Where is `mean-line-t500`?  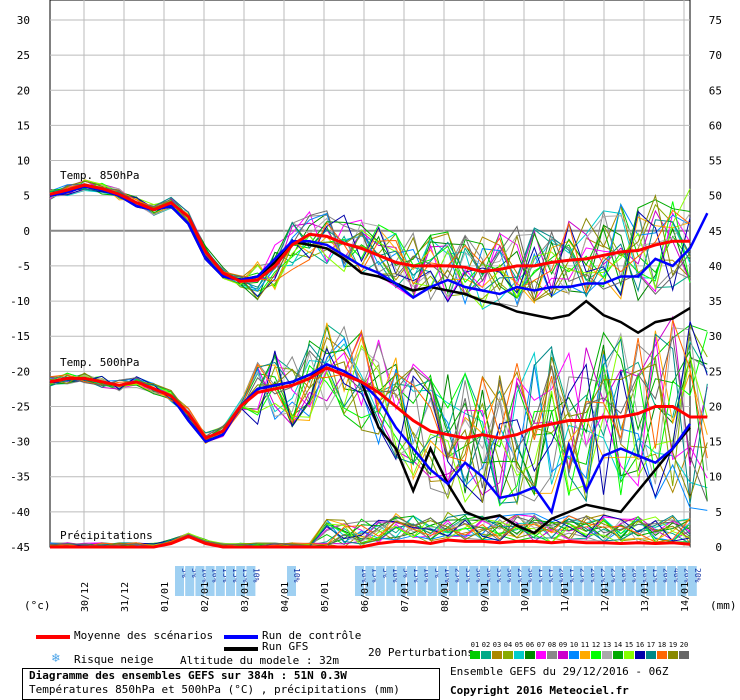 mean-line-t500 is located at coordinates (378, 403).